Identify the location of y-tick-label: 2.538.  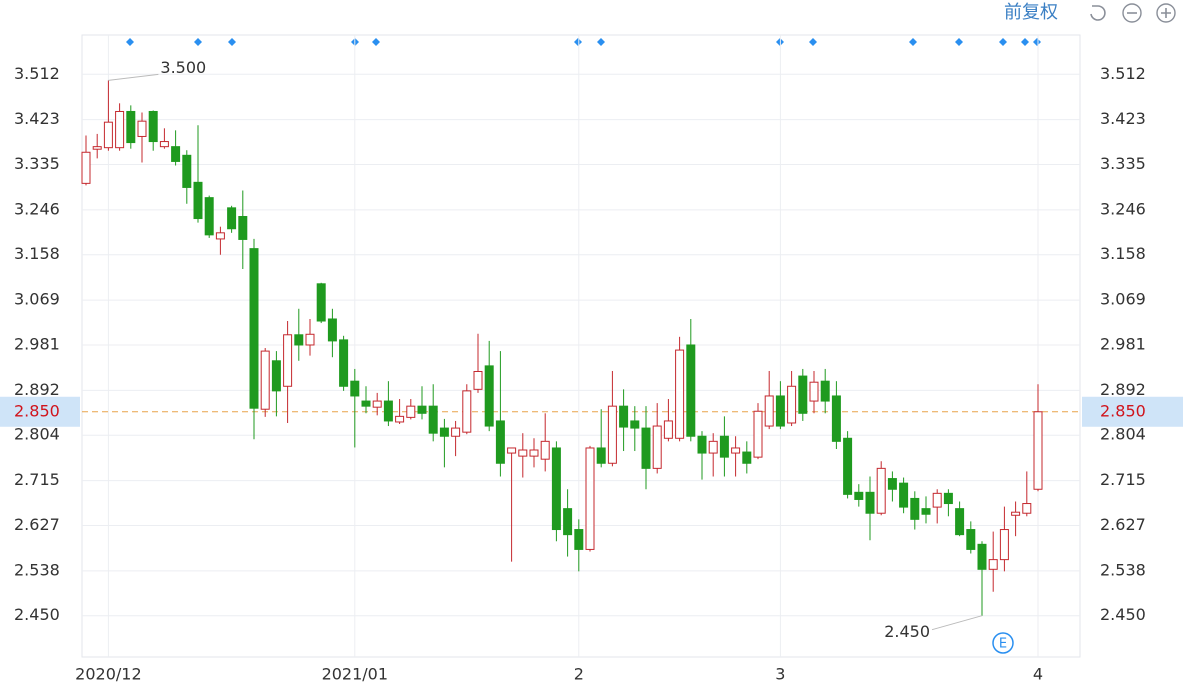
(37, 569).